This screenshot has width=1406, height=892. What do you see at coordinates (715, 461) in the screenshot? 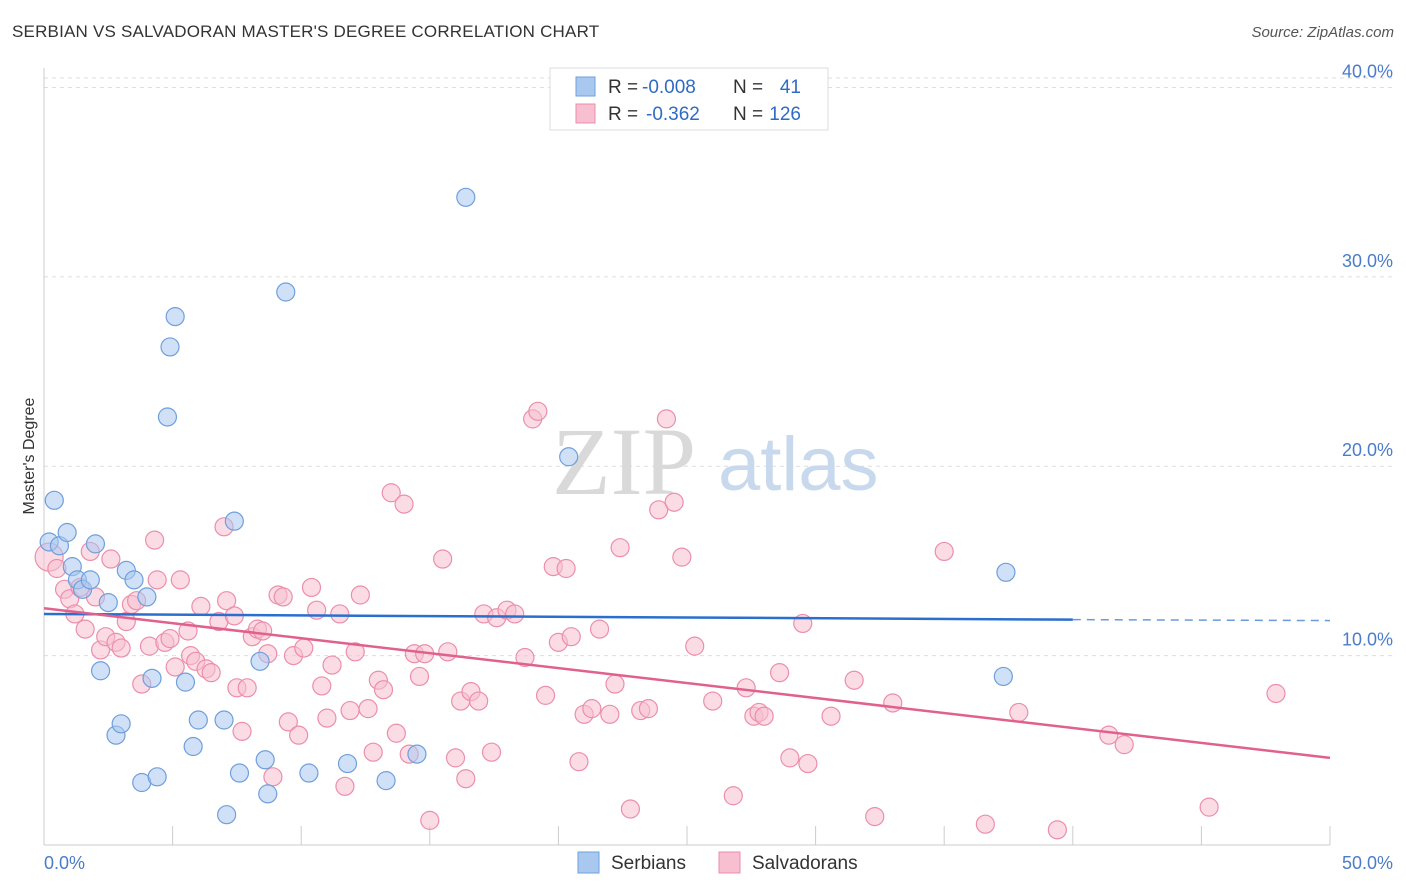
I see `watermark: ZIP atlas` at bounding box center [715, 461].